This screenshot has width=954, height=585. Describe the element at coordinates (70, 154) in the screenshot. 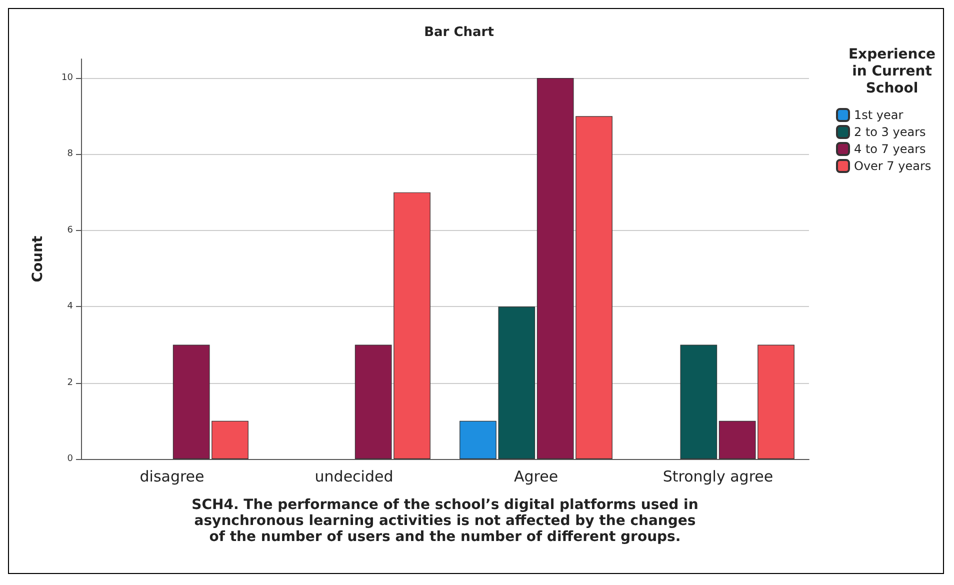

I see `y-tick-label: 8` at that location.